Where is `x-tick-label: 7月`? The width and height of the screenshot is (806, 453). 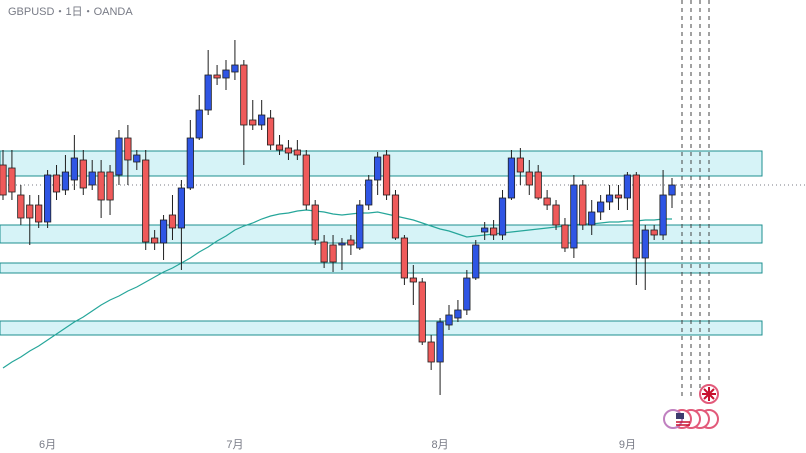
x-tick-label: 7月 is located at coordinates (234, 445).